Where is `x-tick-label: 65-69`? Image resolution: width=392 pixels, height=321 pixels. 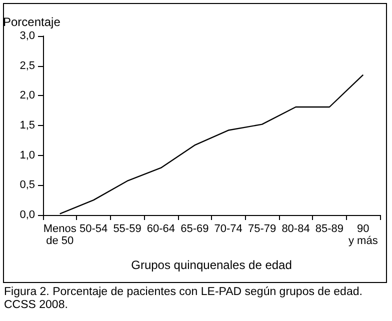
x-tick-label: 65-69 is located at coordinates (194, 229).